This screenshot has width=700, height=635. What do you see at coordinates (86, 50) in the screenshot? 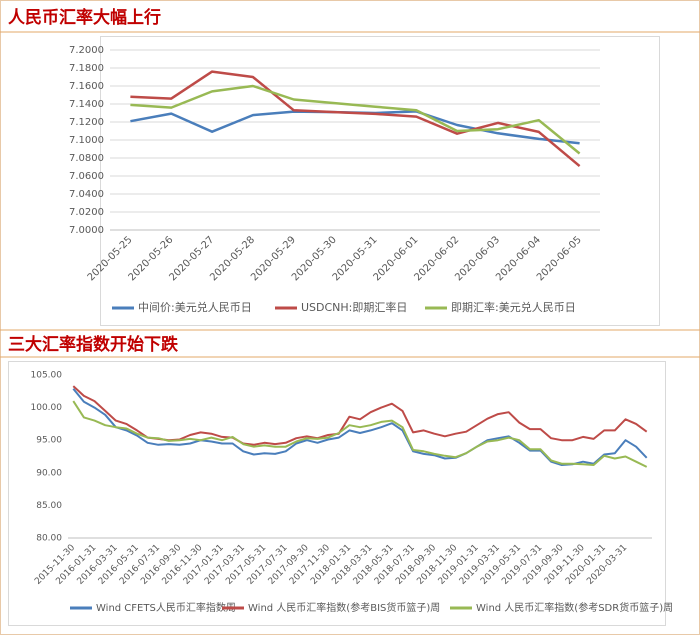
I see `y-tick-label: 7.2000` at bounding box center [86, 50].